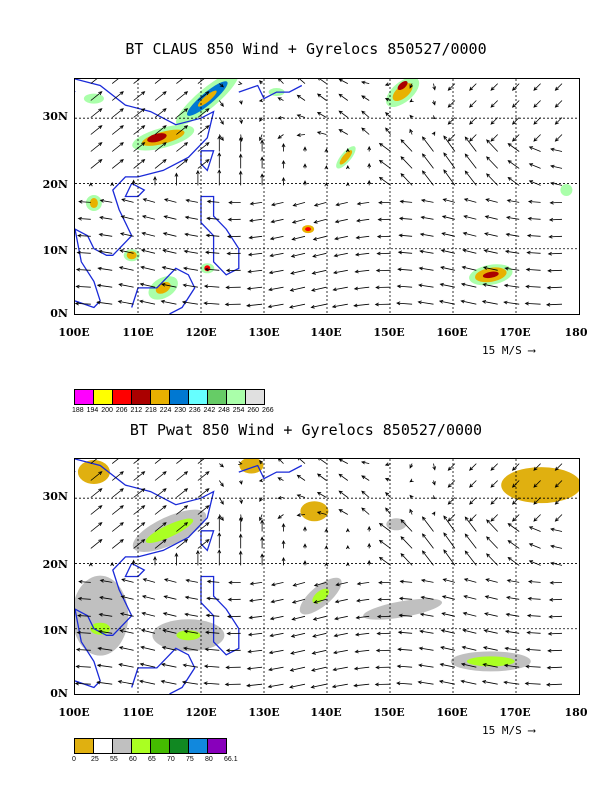 The height and width of the screenshot is (792, 612). Describe the element at coordinates (403, 609) in the screenshot. I see `panel2-pwat-region` at that location.